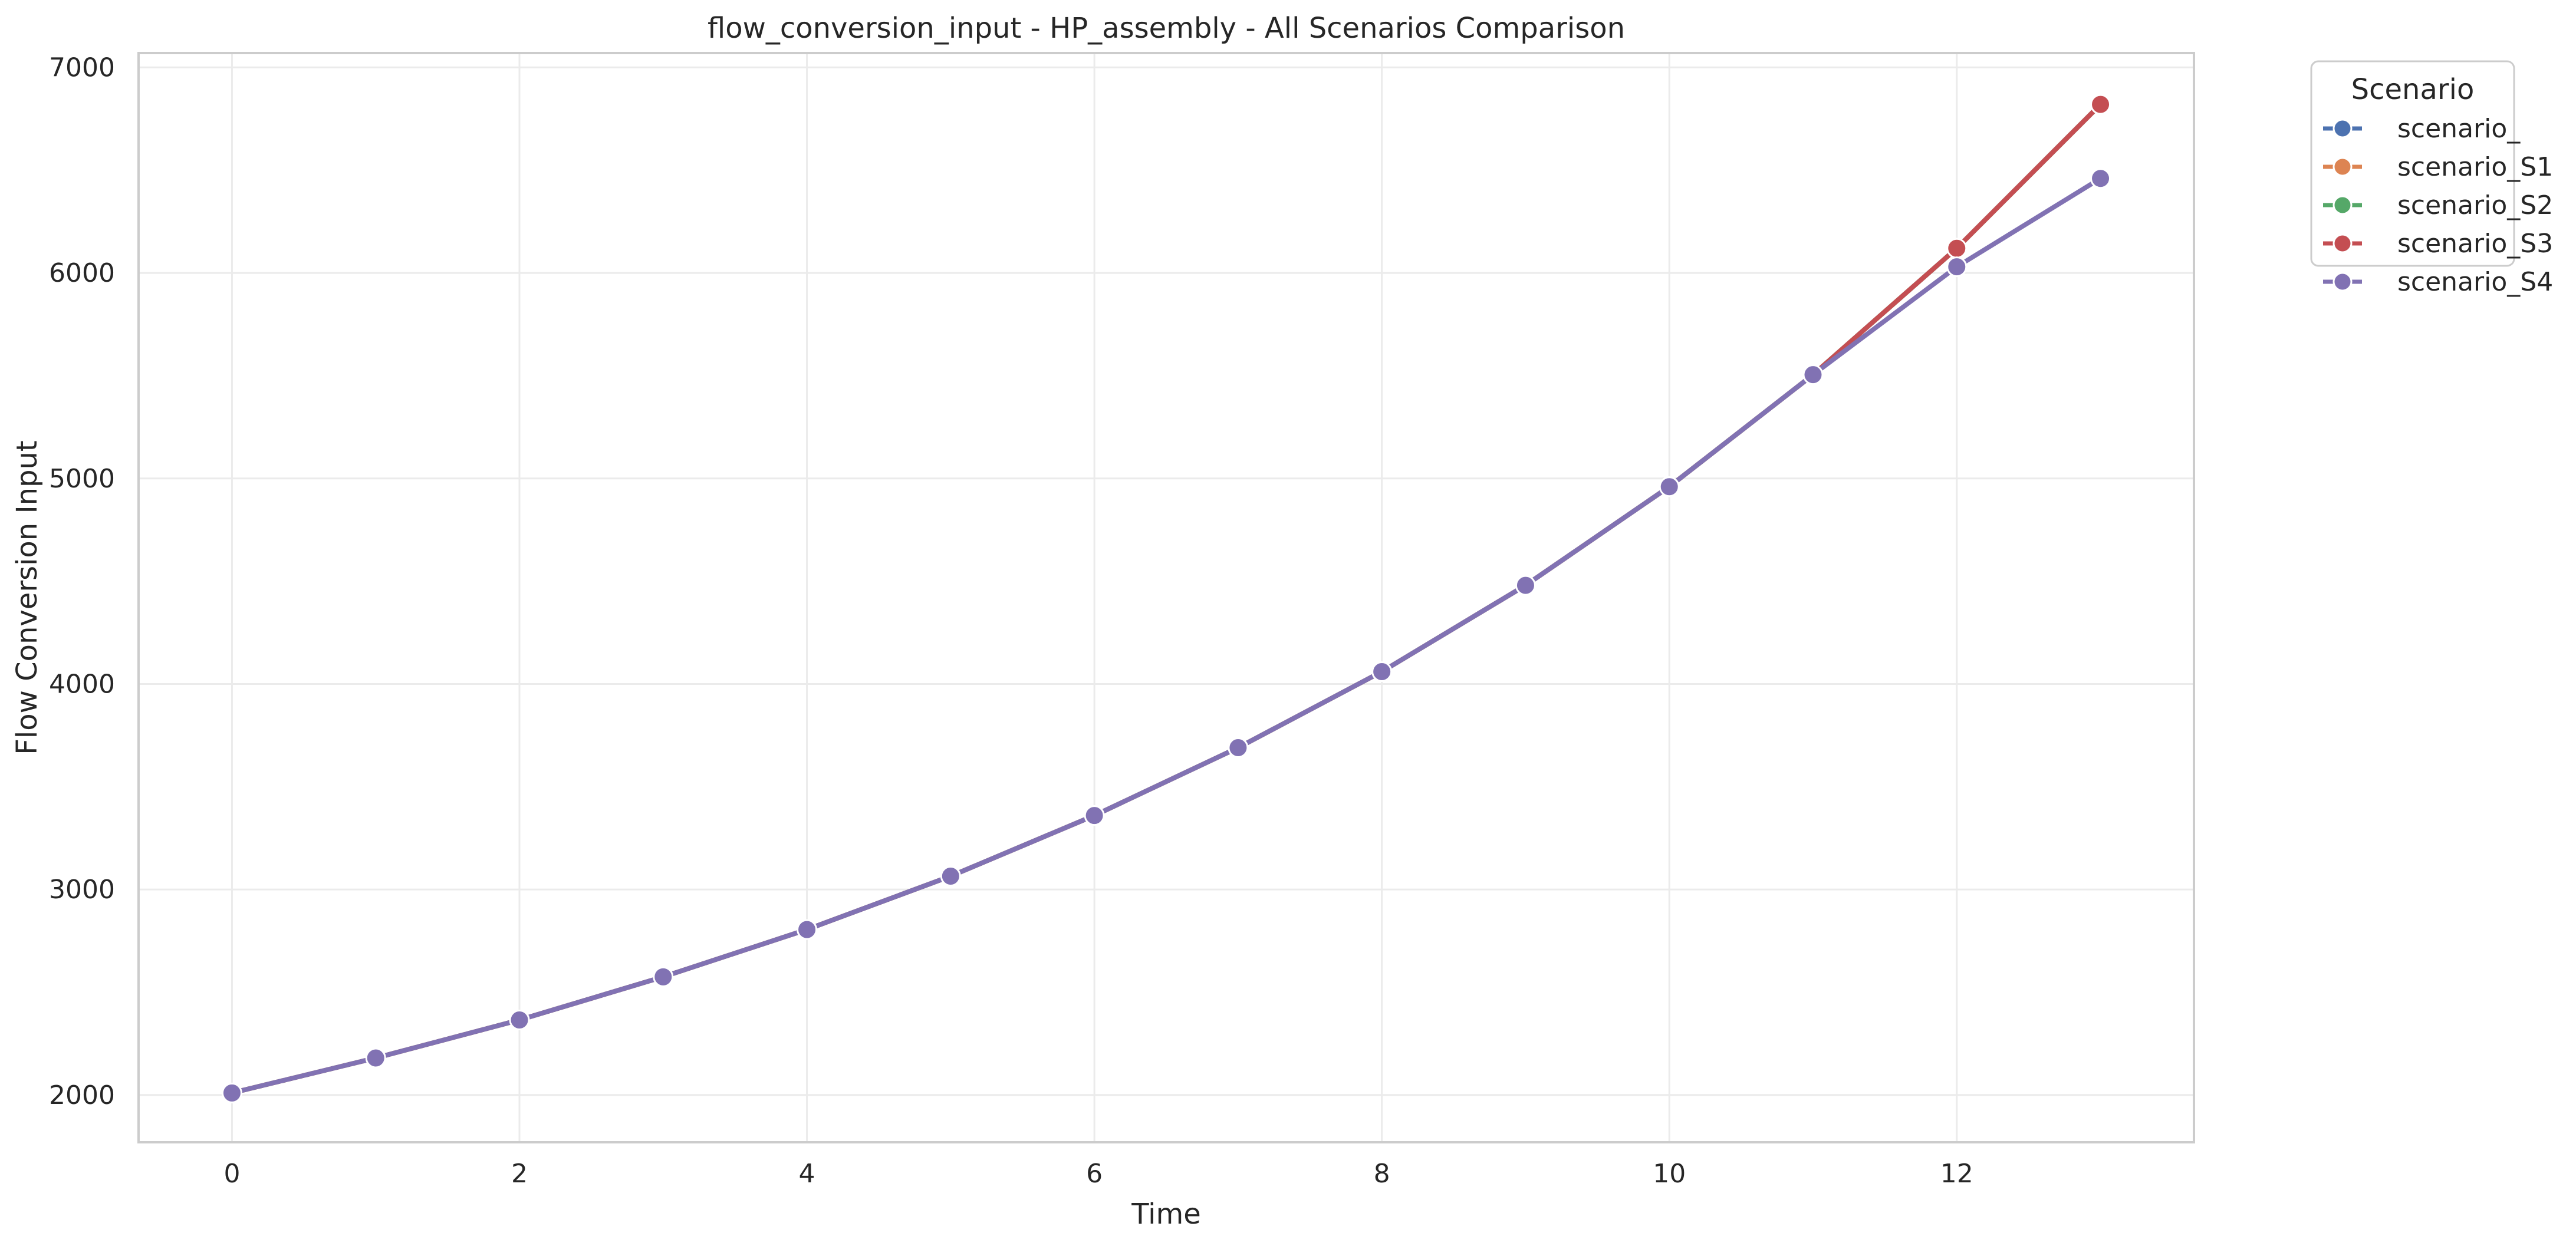  What do you see at coordinates (82, 67) in the screenshot?
I see `y-tick-label: 7000` at bounding box center [82, 67].